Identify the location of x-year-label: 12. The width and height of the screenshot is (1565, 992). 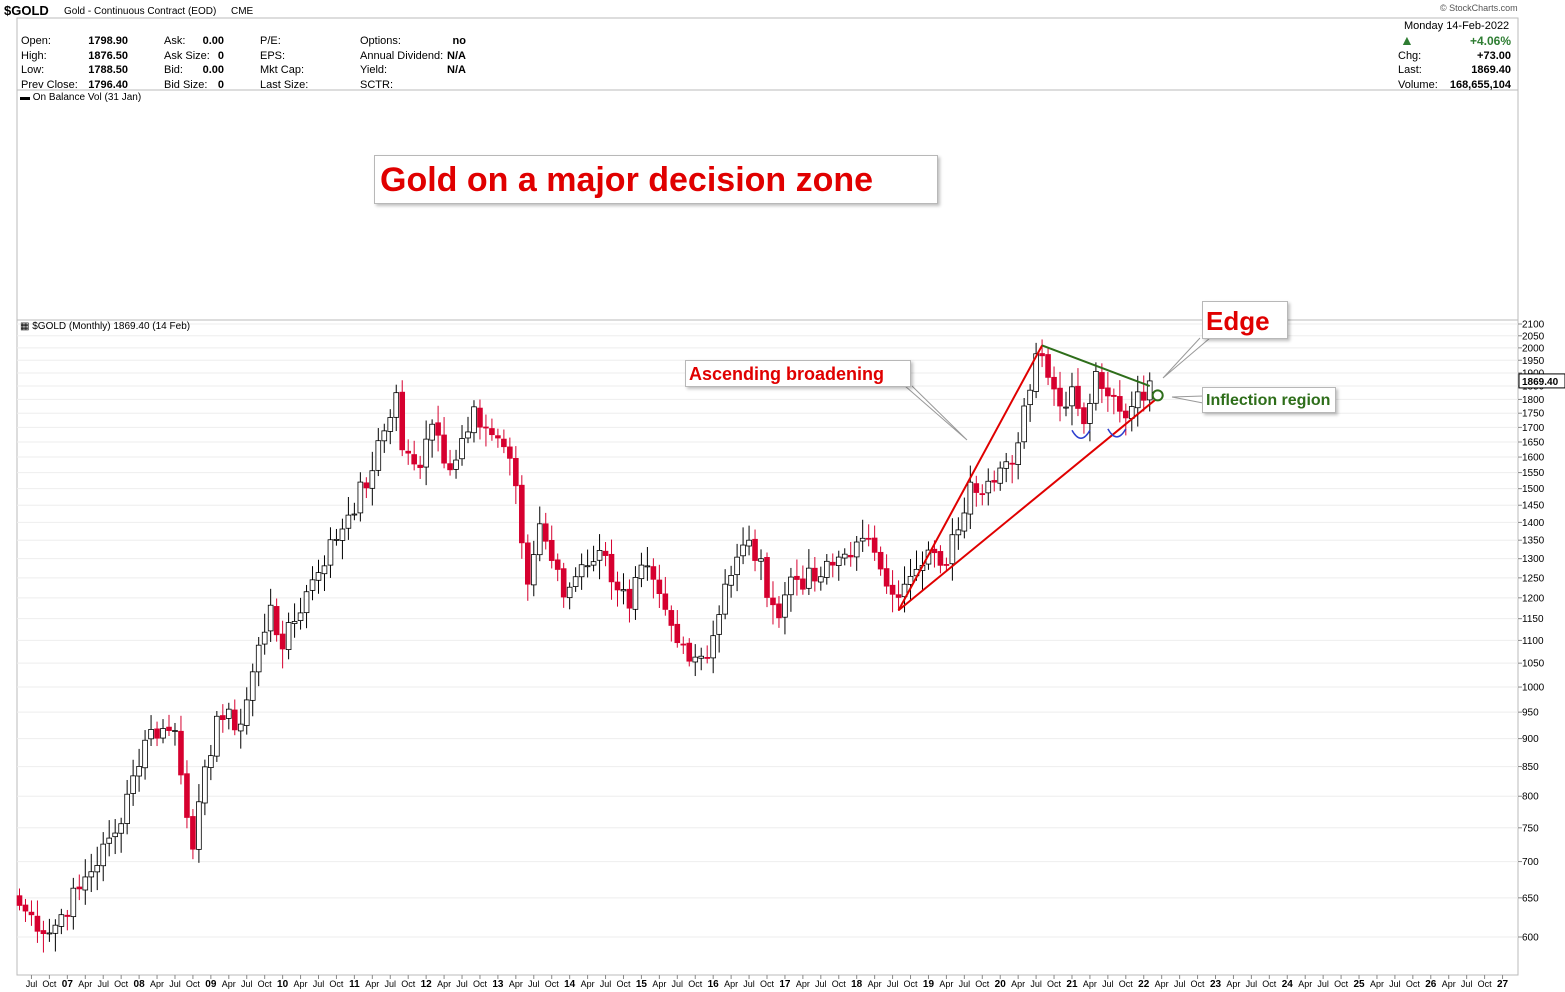
(427, 984).